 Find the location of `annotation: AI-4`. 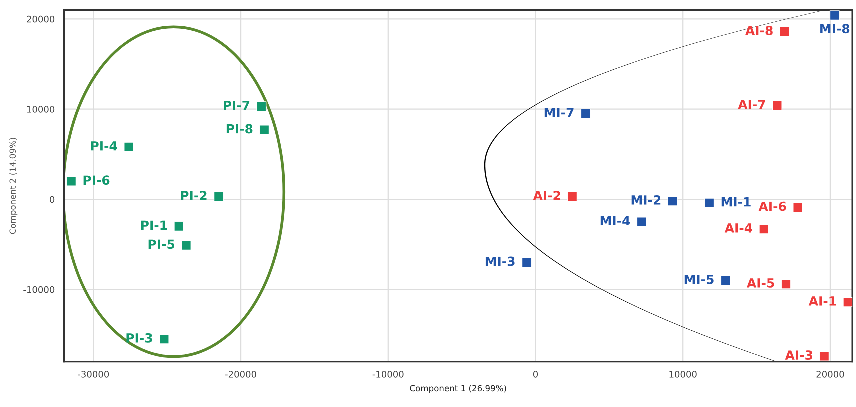

annotation: AI-4 is located at coordinates (738, 228).